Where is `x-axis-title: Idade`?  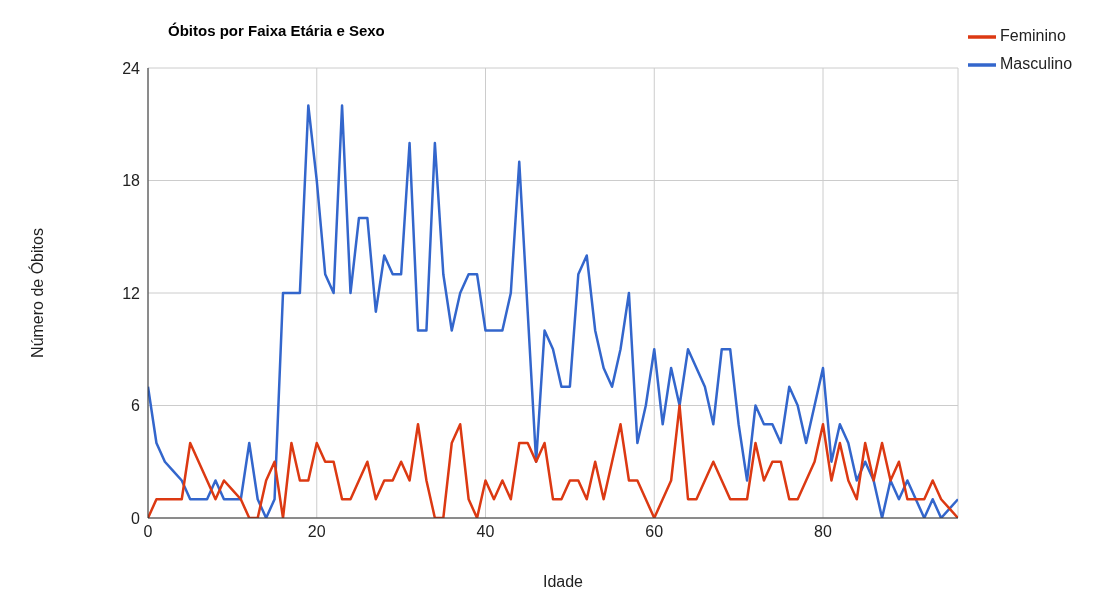
x-axis-title: Idade is located at coordinates (562, 582).